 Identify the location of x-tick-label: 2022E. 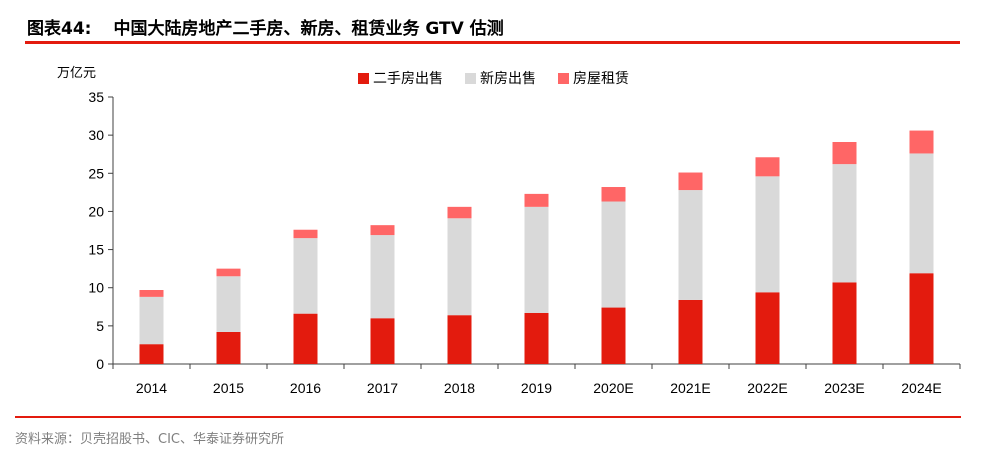
(767, 388).